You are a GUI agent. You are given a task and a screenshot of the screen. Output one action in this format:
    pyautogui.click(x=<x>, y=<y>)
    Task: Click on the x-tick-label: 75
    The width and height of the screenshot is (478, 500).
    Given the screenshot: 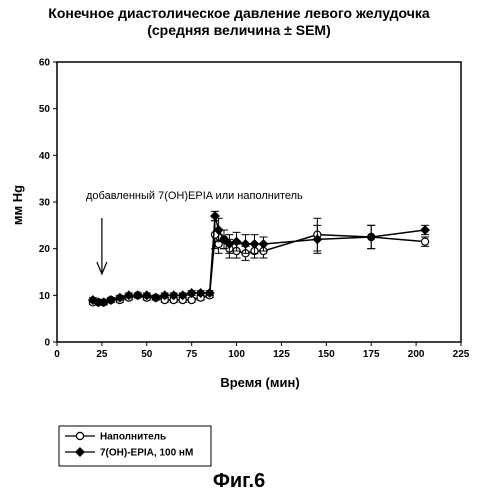 What is the action you would take?
    pyautogui.click(x=192, y=354)
    